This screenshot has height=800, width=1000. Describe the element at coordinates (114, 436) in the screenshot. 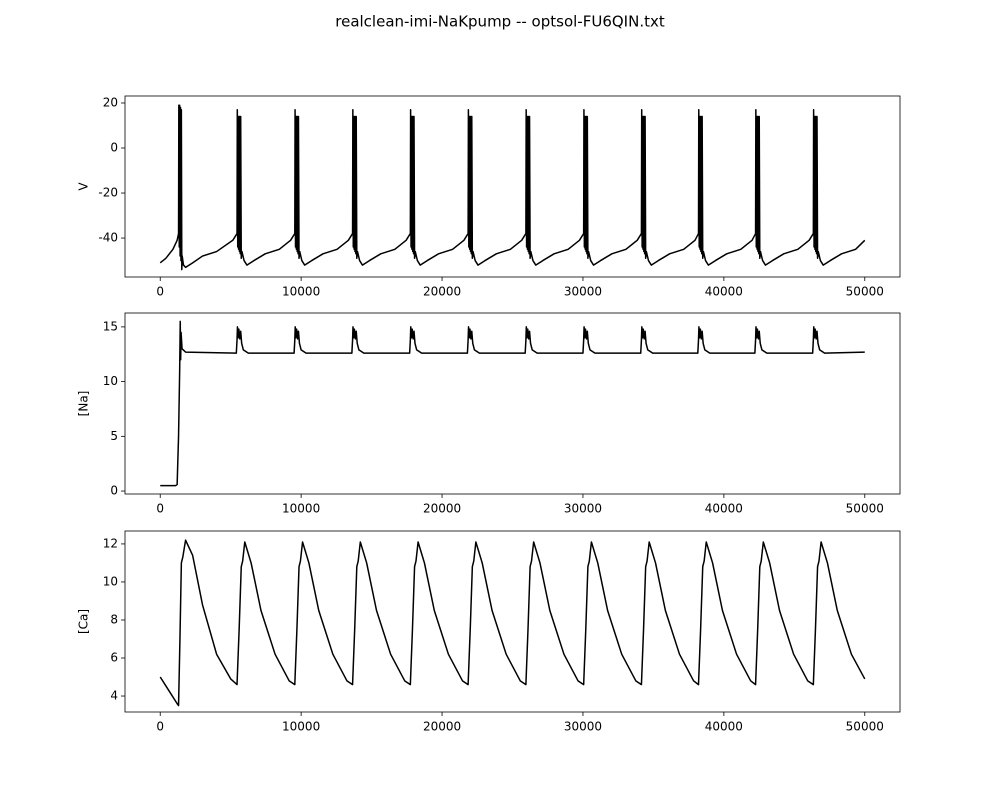

I see `y-tick-label: 5` at that location.